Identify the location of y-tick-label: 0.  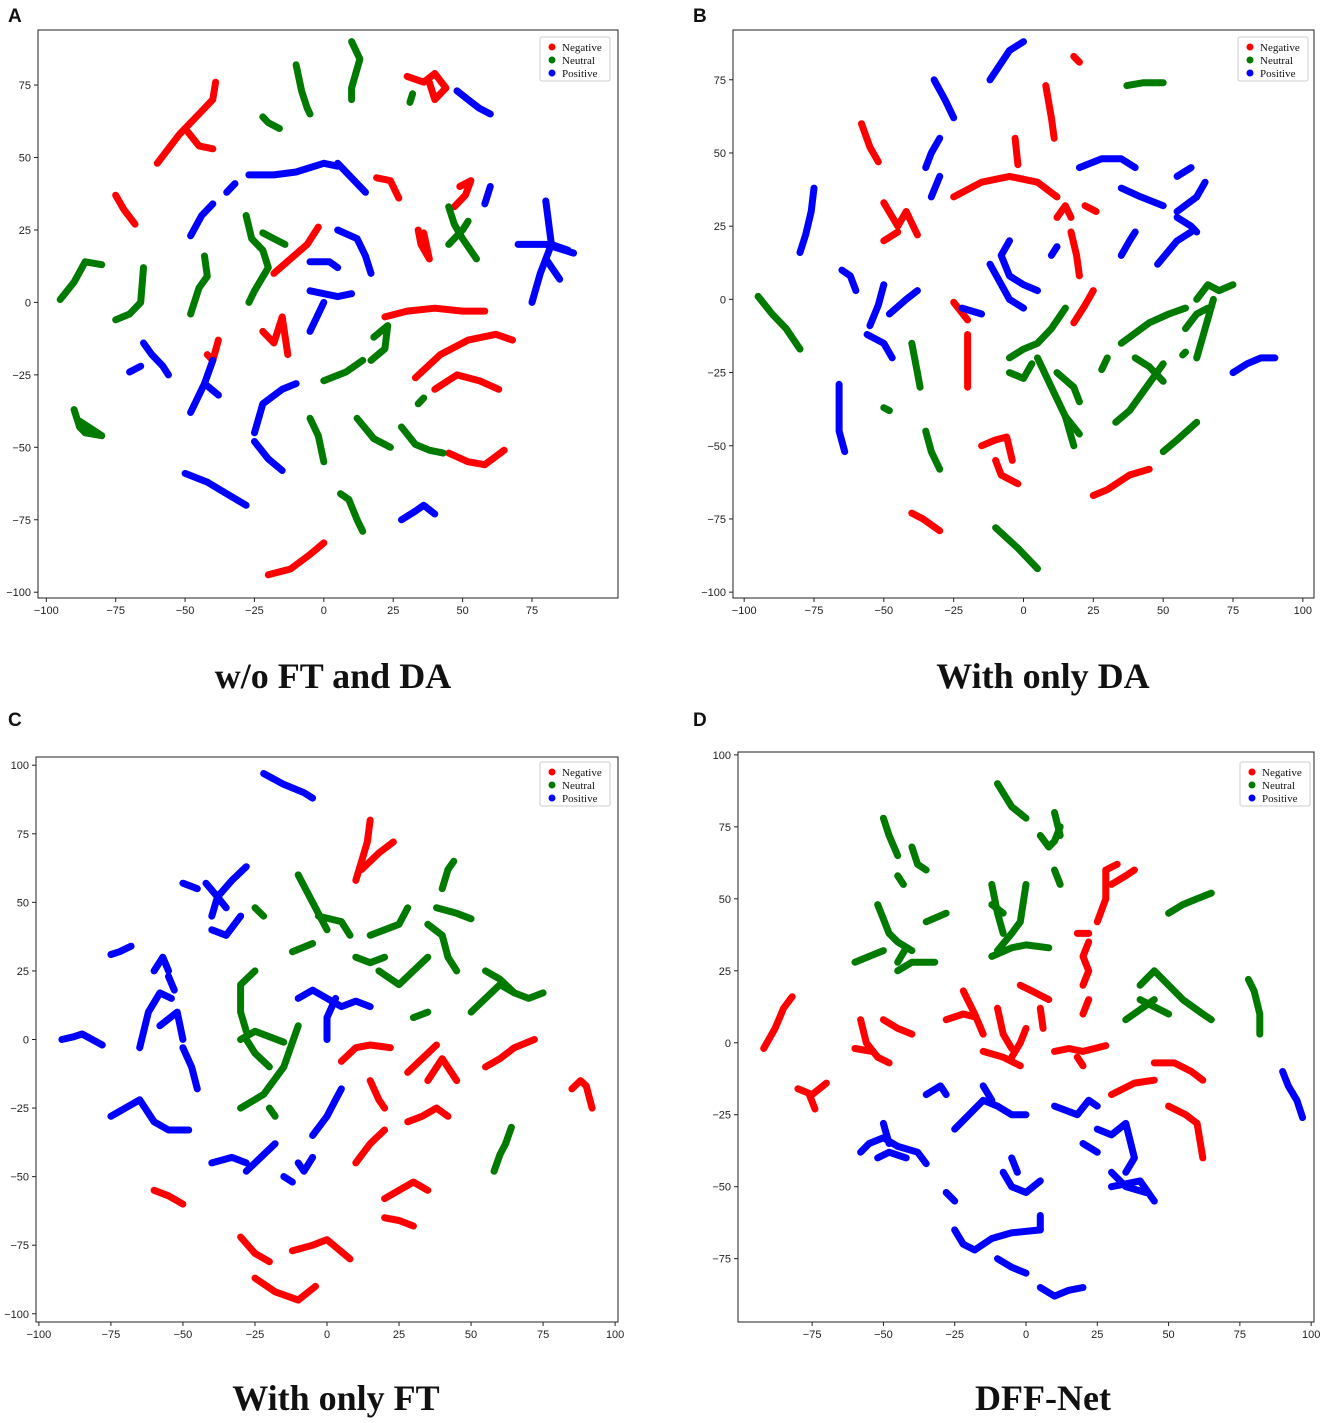
(723, 300).